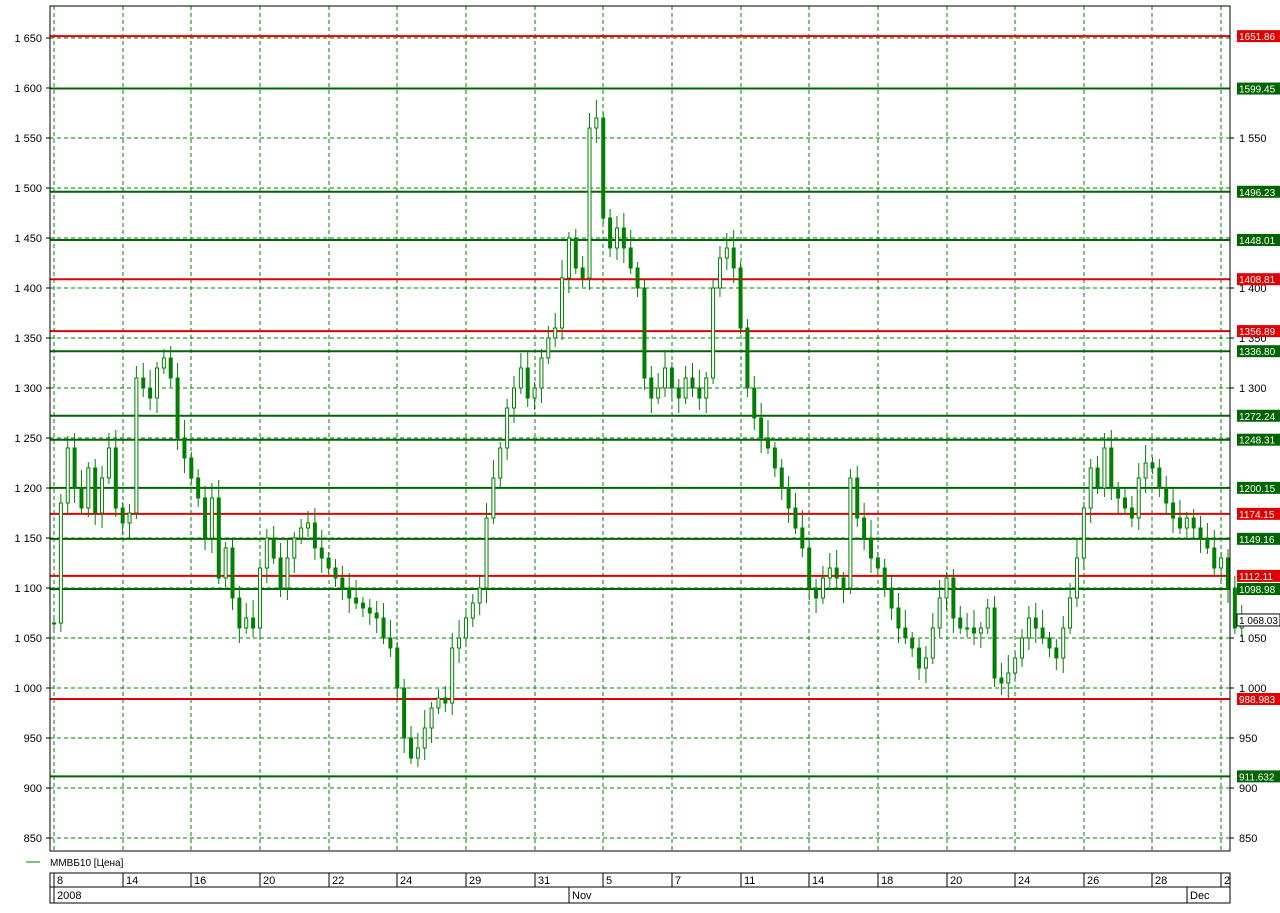 The image size is (1280, 913). Describe the element at coordinates (28, 189) in the screenshot. I see `y-tick-label-left: 1 500` at that location.